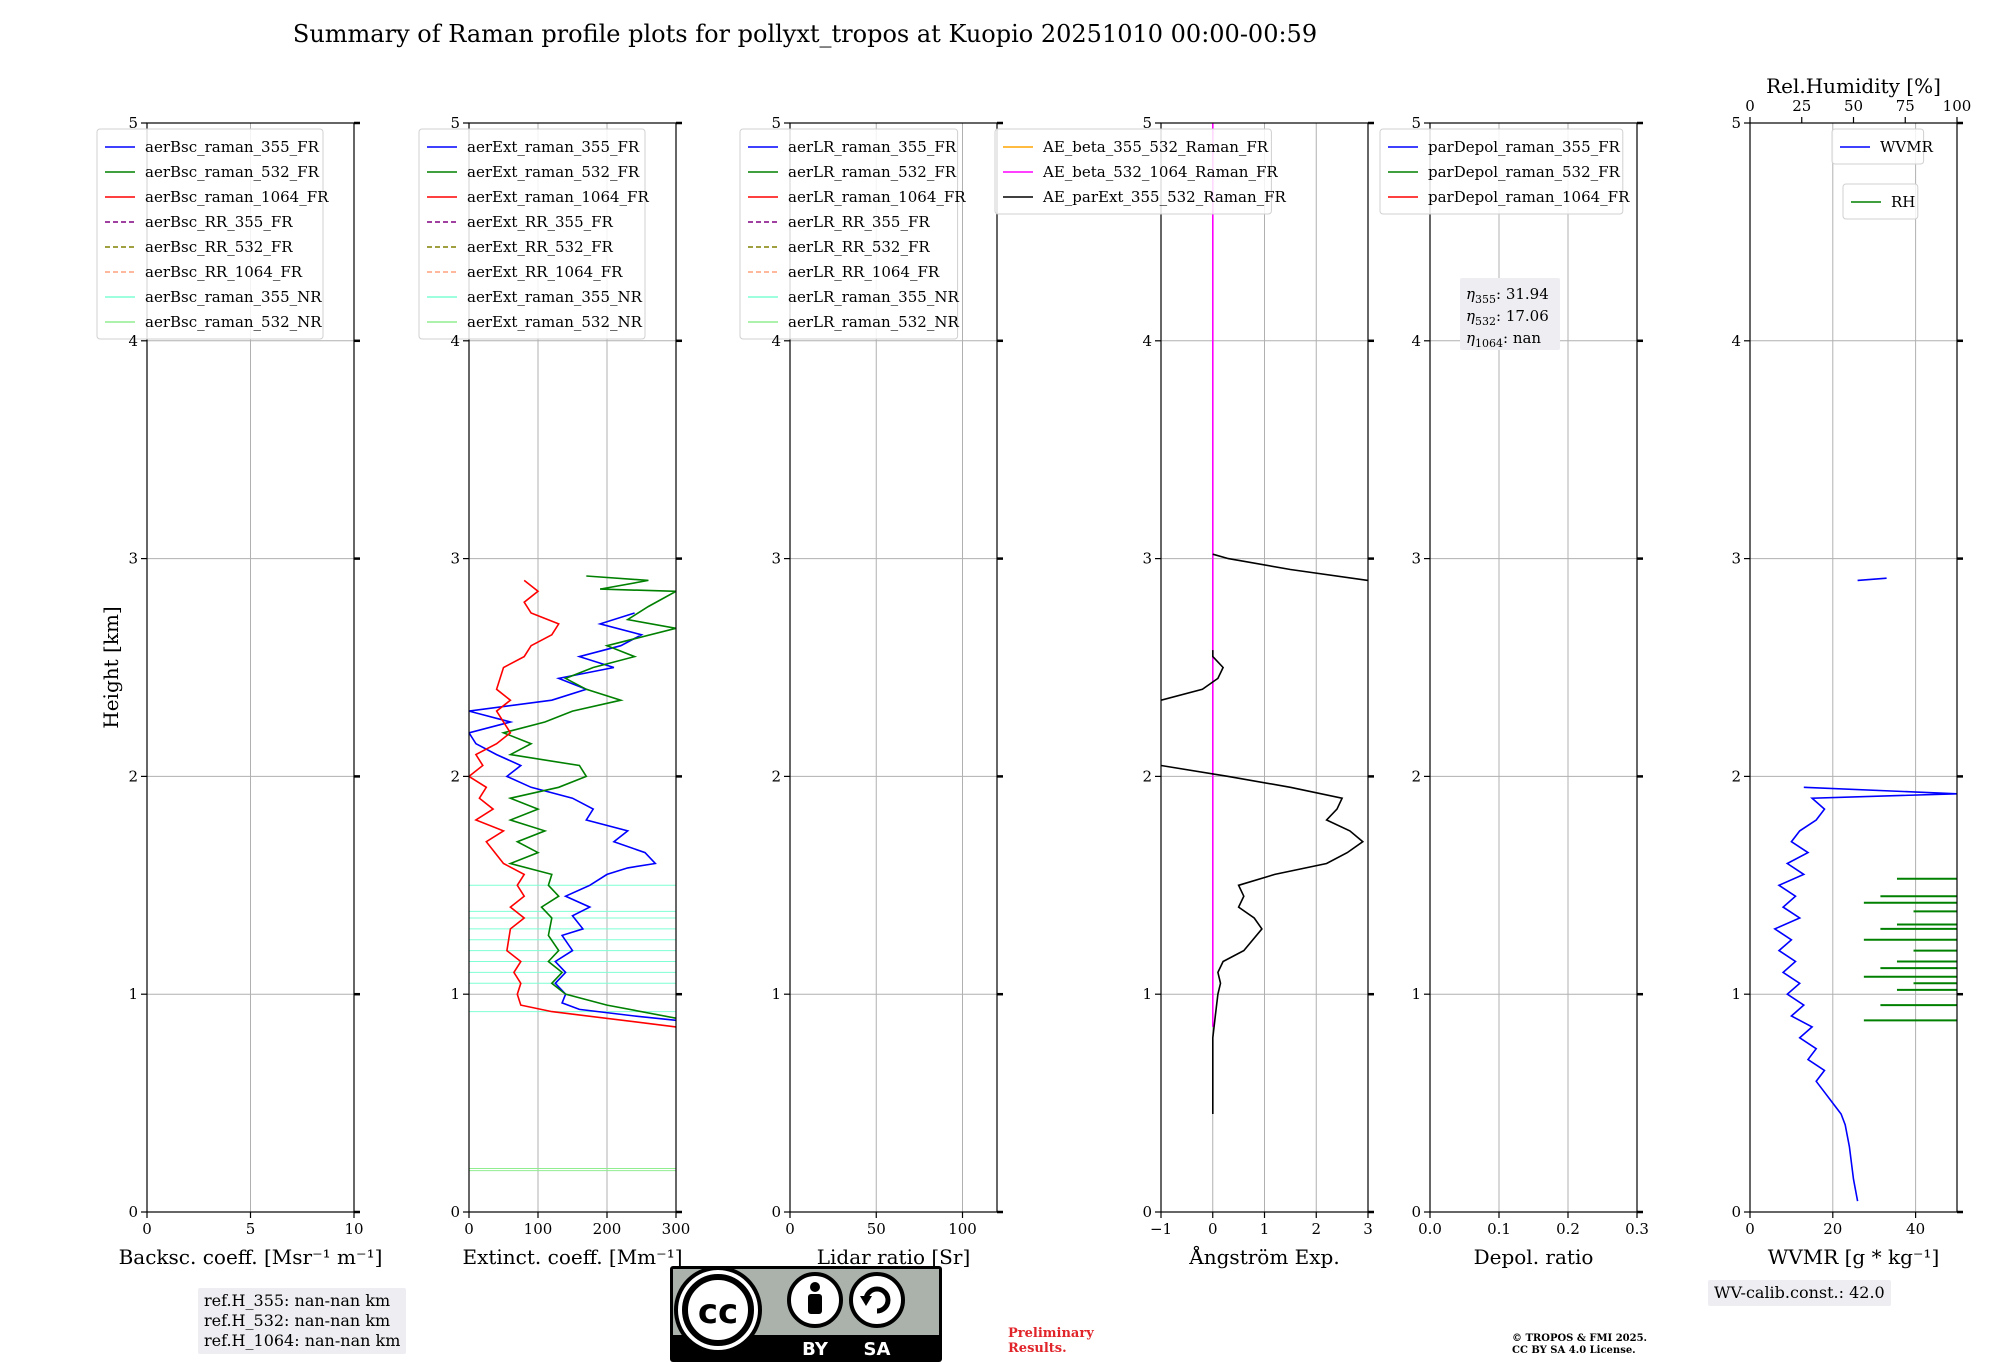 The height and width of the screenshot is (1362, 2000). What do you see at coordinates (1872, 579) in the screenshot?
I see `series-wvmr-top` at bounding box center [1872, 579].